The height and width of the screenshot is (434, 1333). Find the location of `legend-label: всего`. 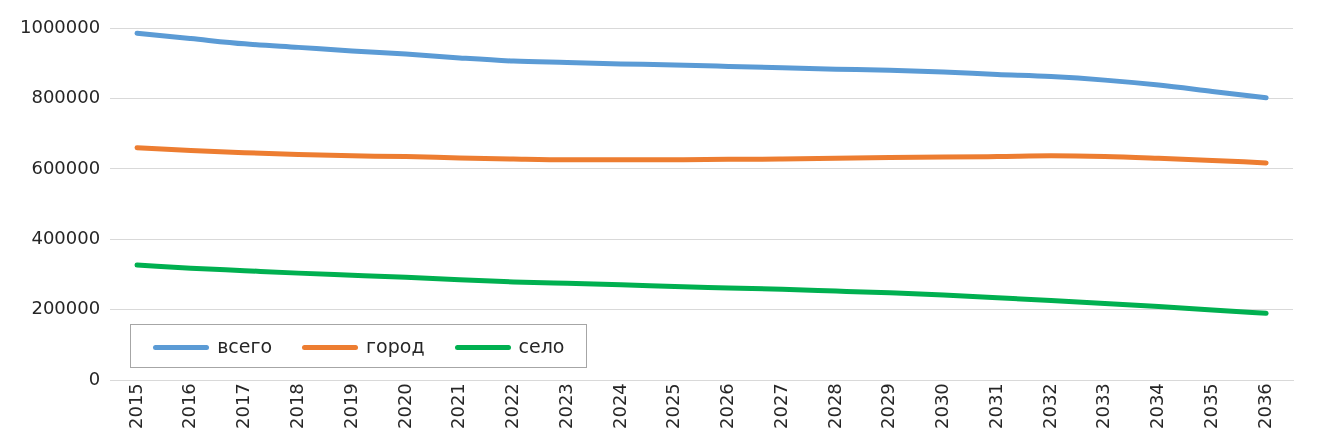

legend-label: всего is located at coordinates (245, 346).